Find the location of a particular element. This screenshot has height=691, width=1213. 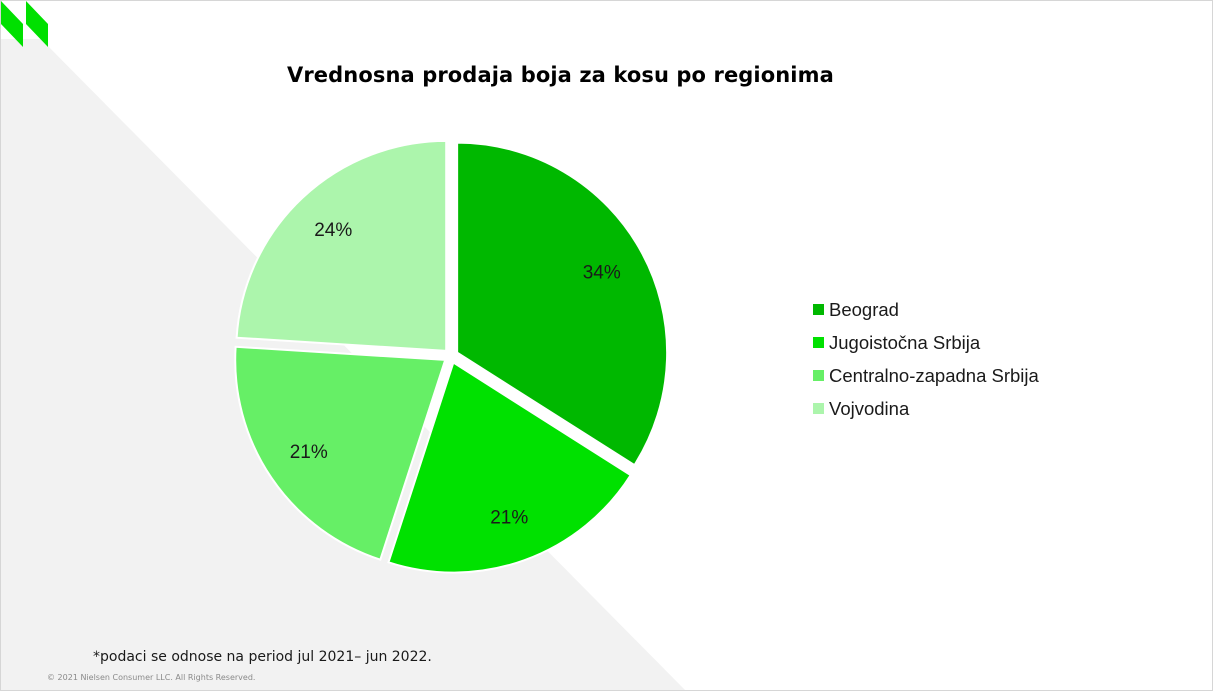

pie-slice-vojvodina is located at coordinates (341, 245).